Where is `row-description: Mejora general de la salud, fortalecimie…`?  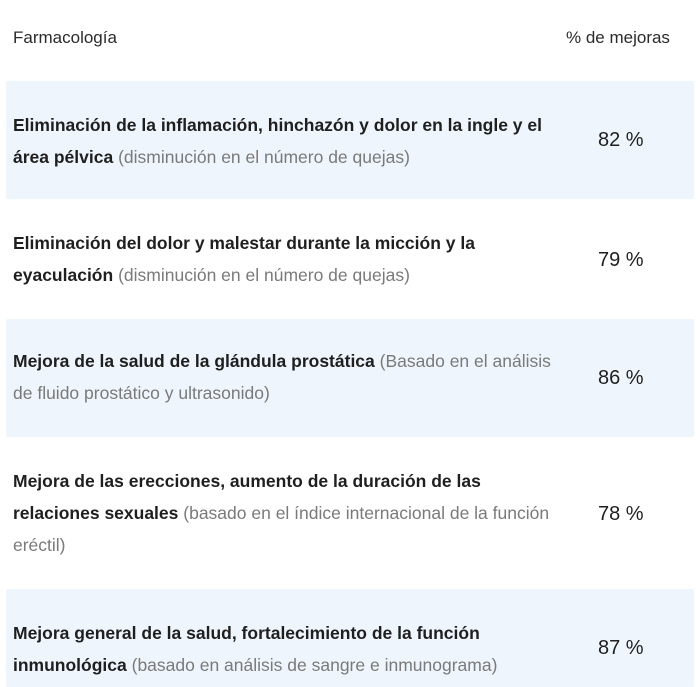
row-description: Mejora general de la salud, fortalecimie… is located at coordinates (285, 649).